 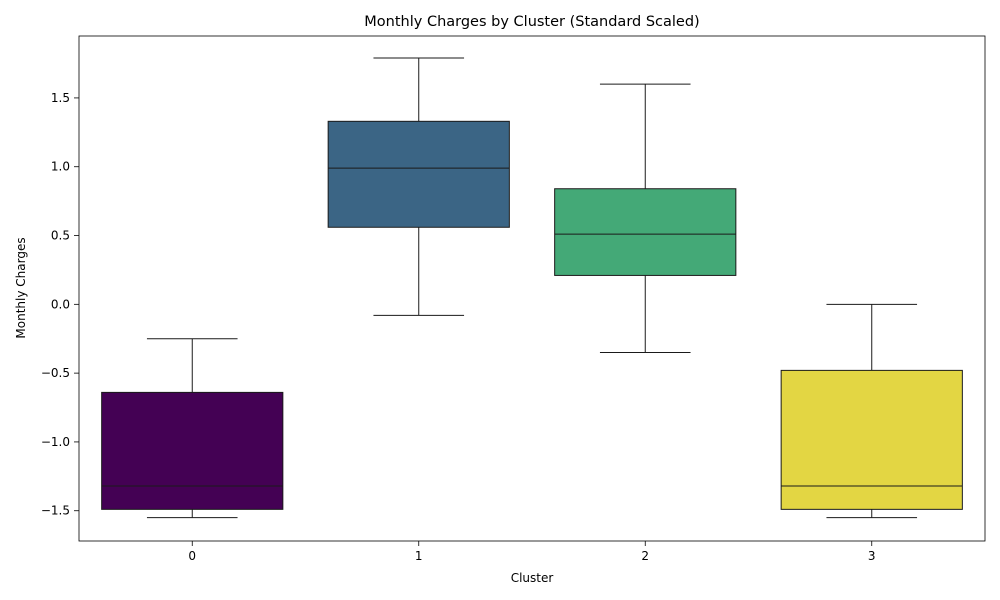 I want to click on y-tick-label: −1.0, so click(x=55, y=442).